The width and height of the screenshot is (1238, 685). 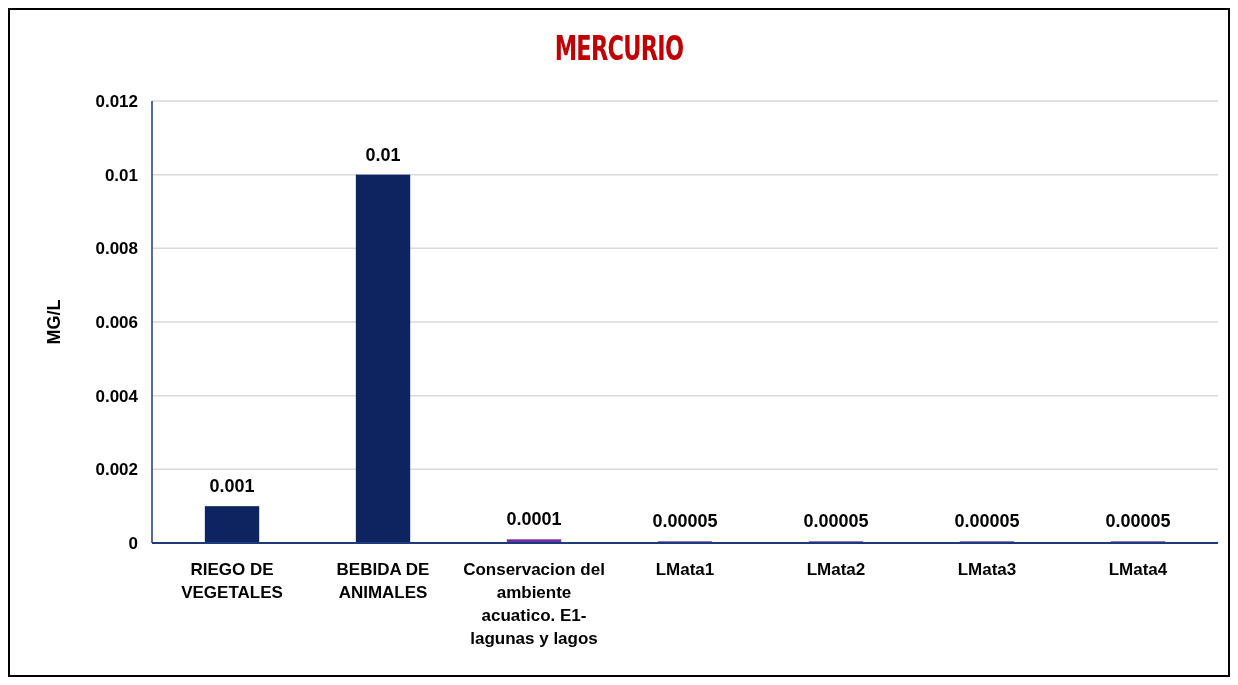 I want to click on data-label: 0.001, so click(x=232, y=486).